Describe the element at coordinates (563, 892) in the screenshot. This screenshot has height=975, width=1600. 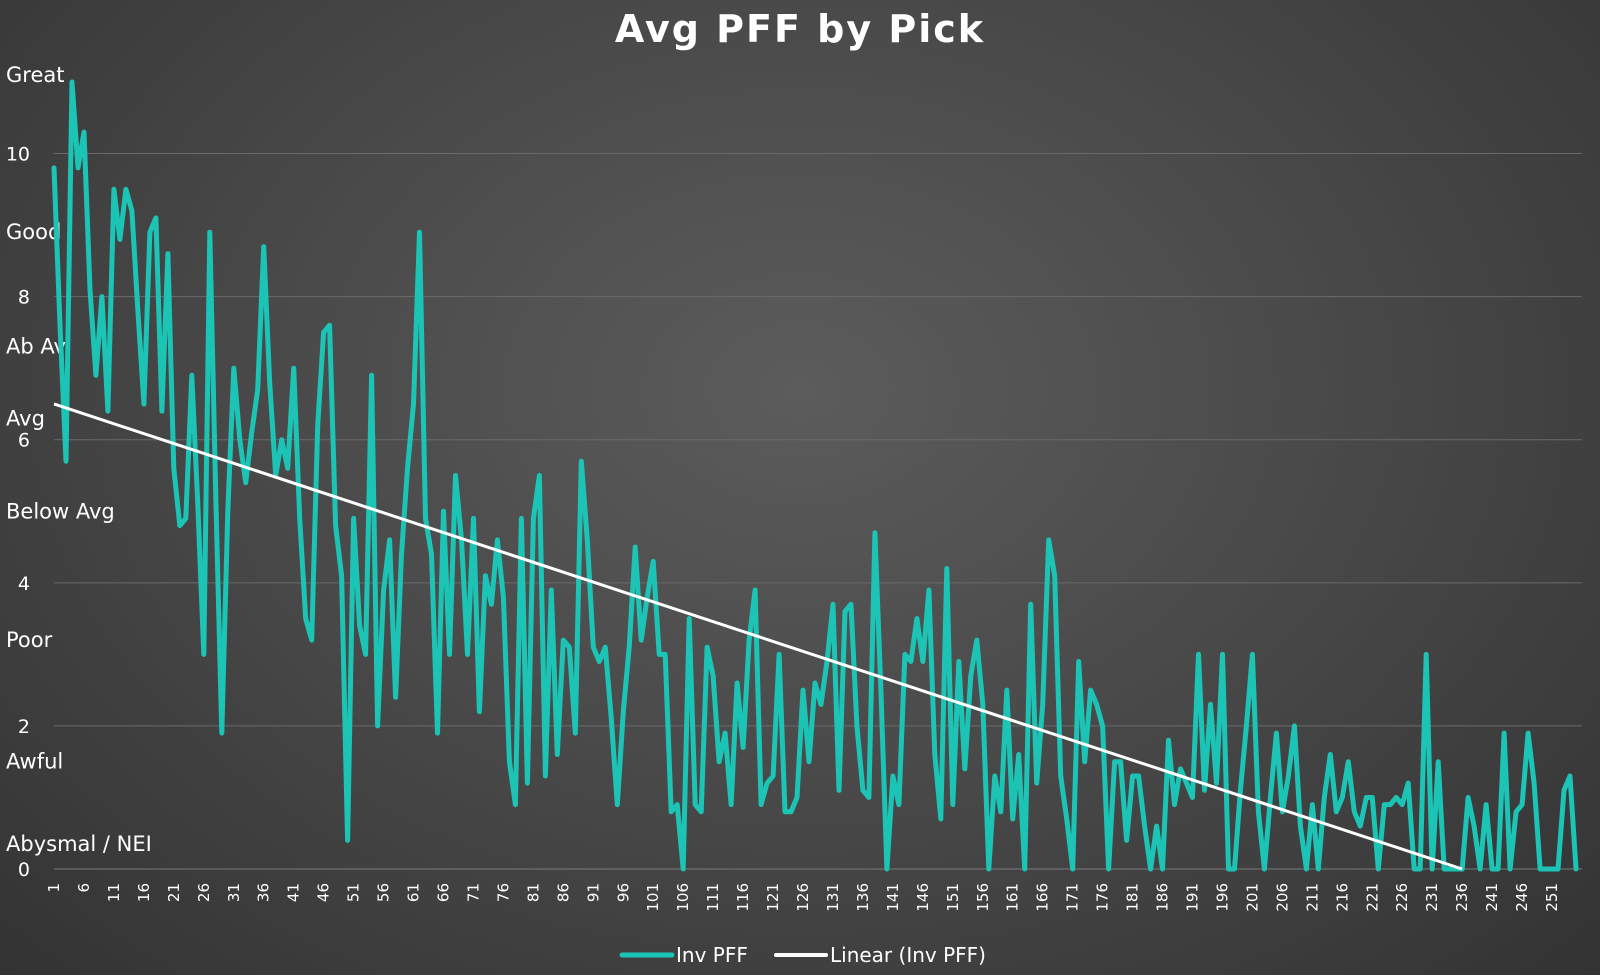
I see `x-tick-label: 86` at that location.